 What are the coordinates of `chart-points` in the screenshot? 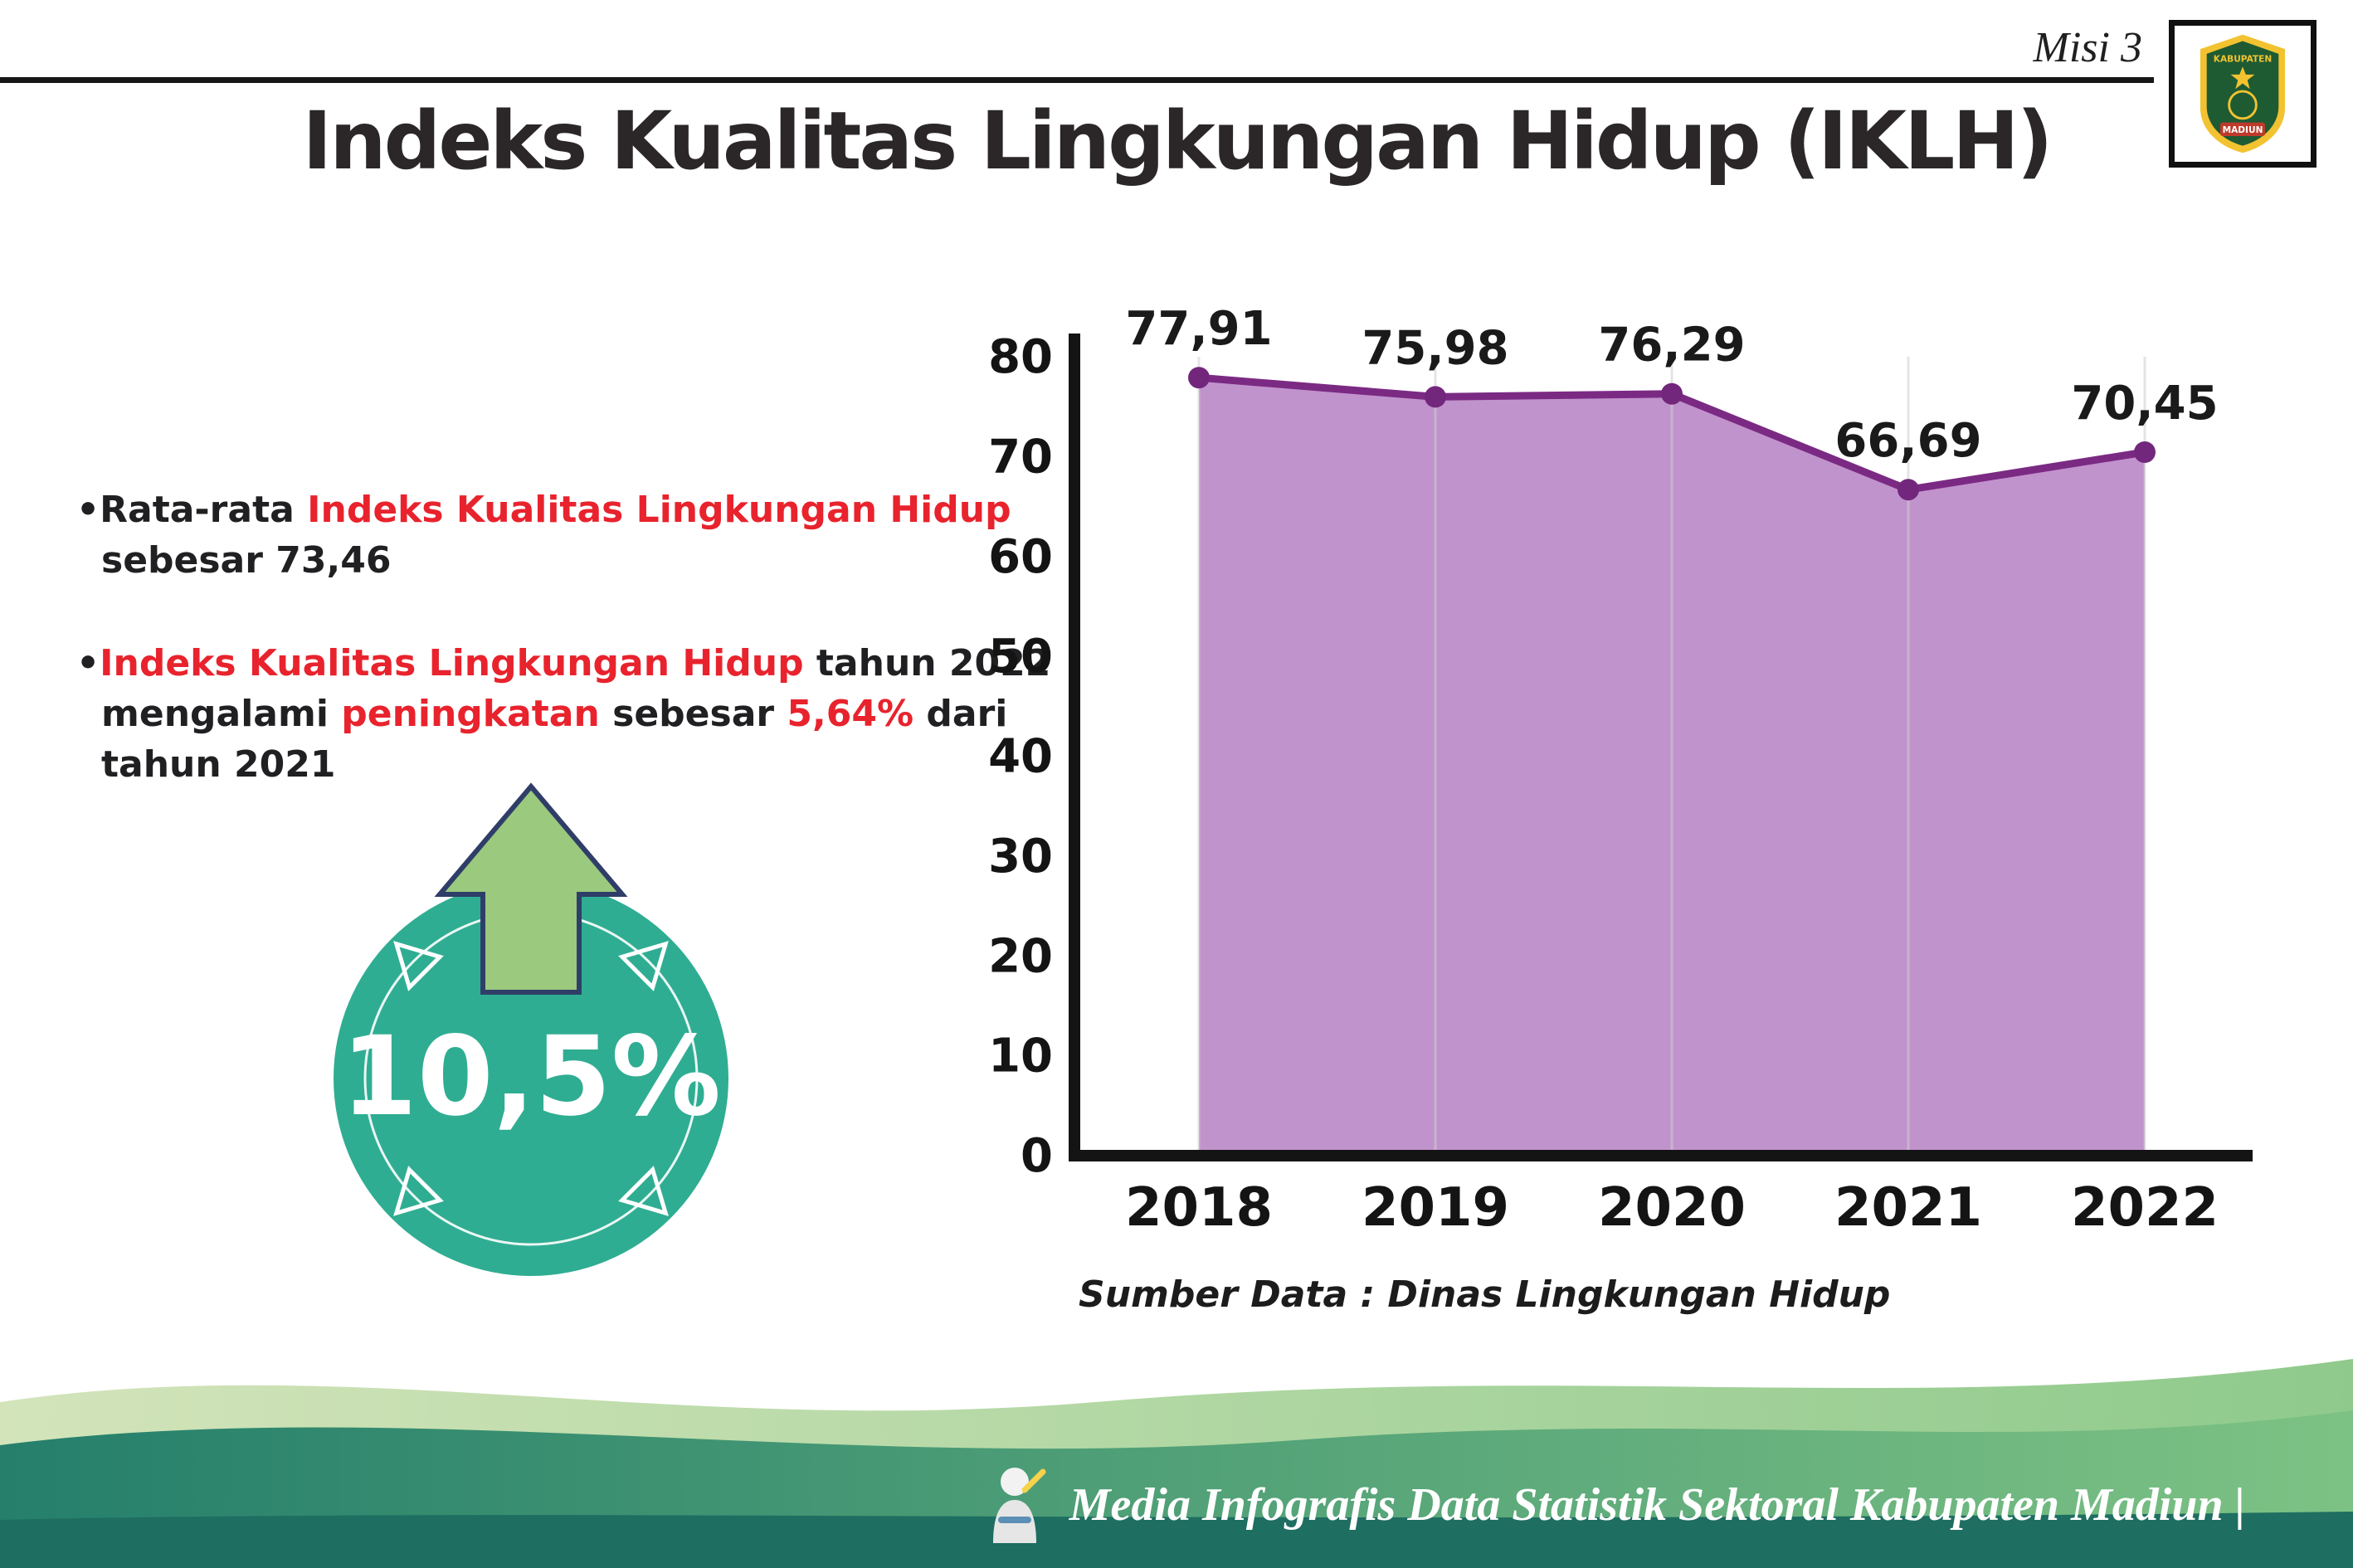 It's located at (1672, 434).